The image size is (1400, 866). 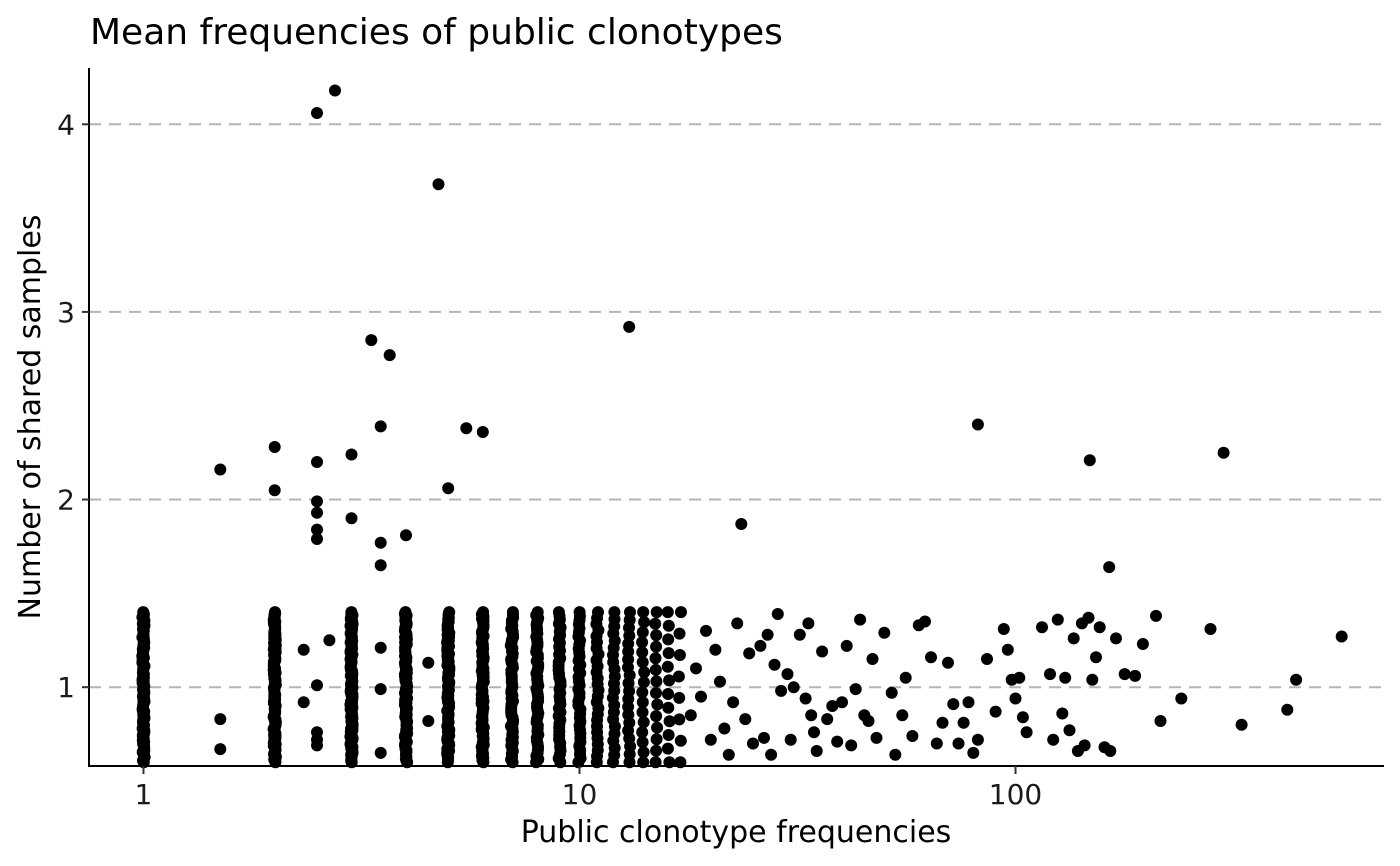 I want to click on chart-title: Mean frequencies of public clonotypes, so click(x=436, y=32).